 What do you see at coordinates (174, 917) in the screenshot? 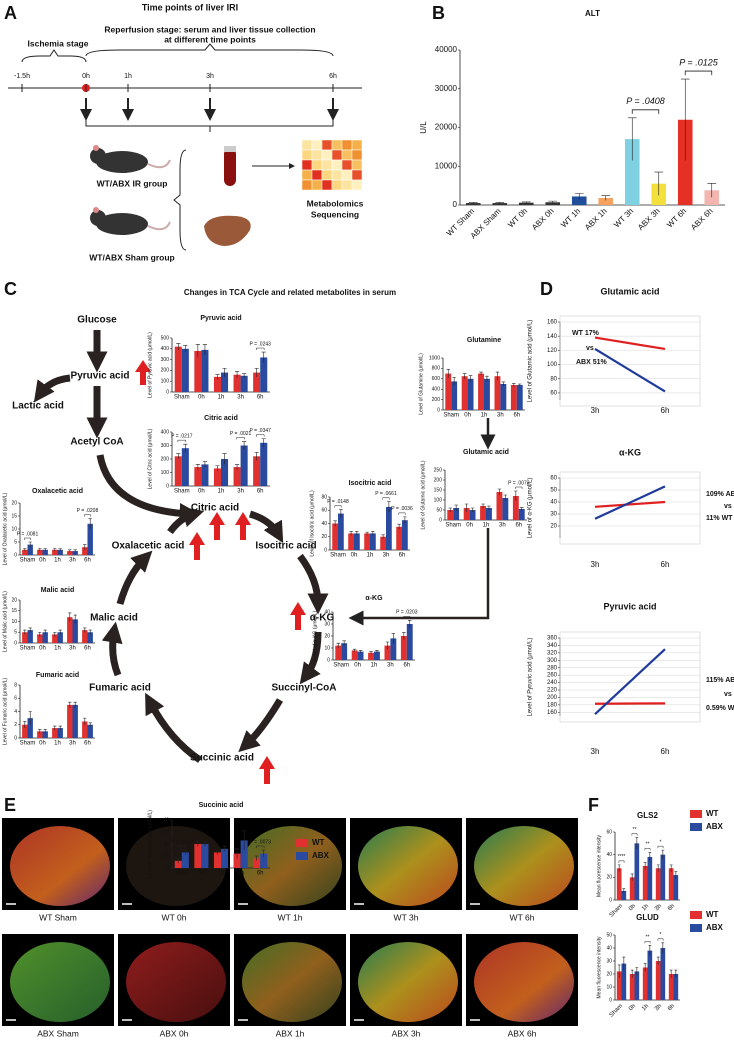
I see `image-label: WT 0h` at bounding box center [174, 917].